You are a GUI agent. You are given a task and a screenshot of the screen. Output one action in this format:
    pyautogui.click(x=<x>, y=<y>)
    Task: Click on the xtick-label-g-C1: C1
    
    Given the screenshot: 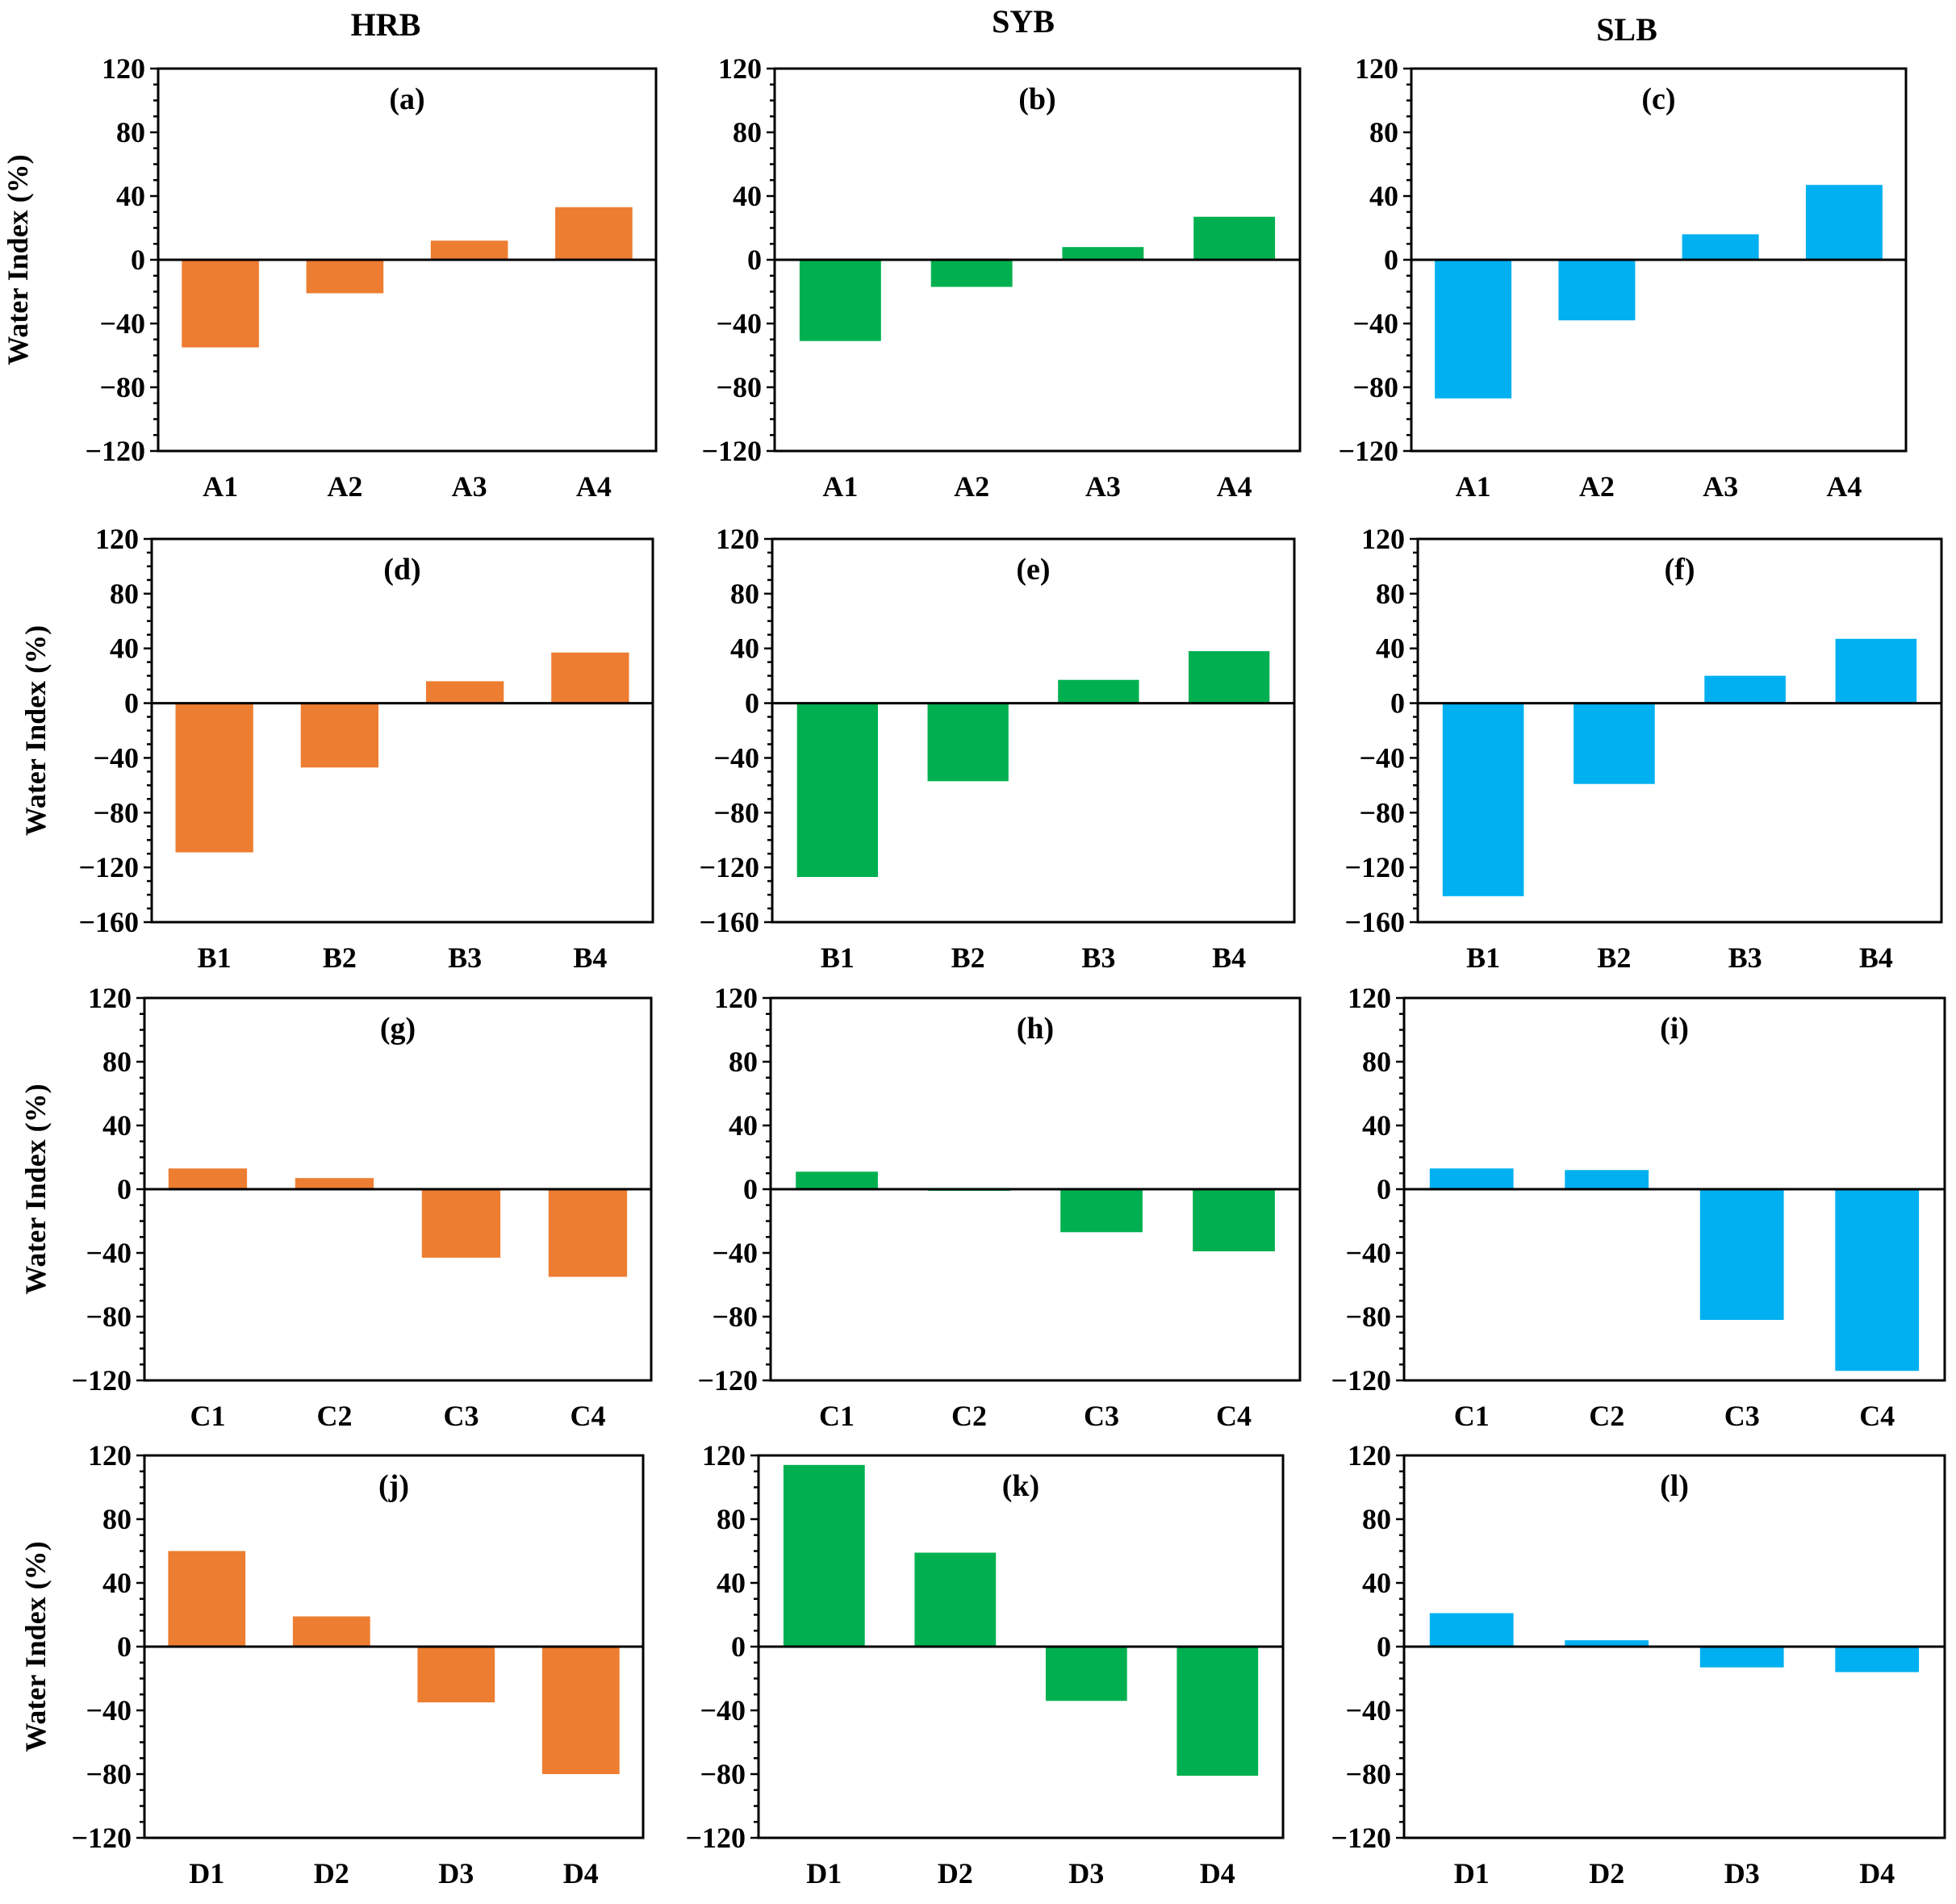 What is the action you would take?
    pyautogui.click(x=208, y=1416)
    